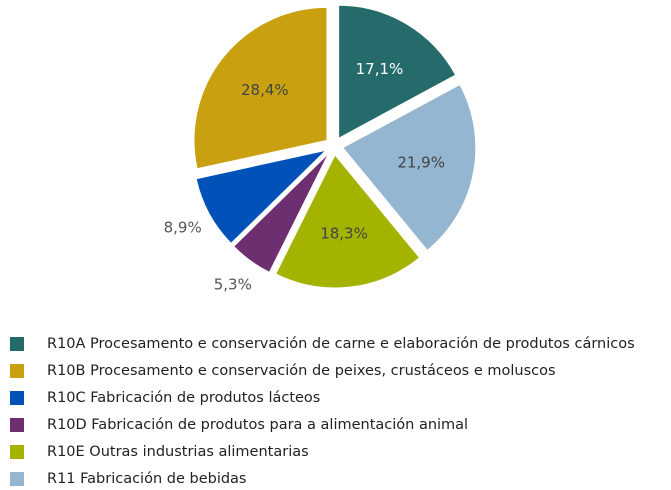 This screenshot has width=671, height=490. Describe the element at coordinates (183, 398) in the screenshot. I see `legend-label: R10C Fabricación de produtos lácteos` at that location.